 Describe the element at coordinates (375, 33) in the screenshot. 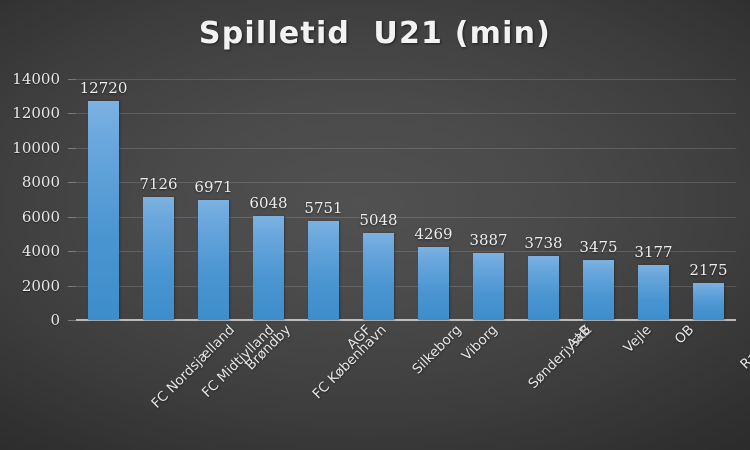

I see `chart-title: Spilletid U21 (min)` at that location.